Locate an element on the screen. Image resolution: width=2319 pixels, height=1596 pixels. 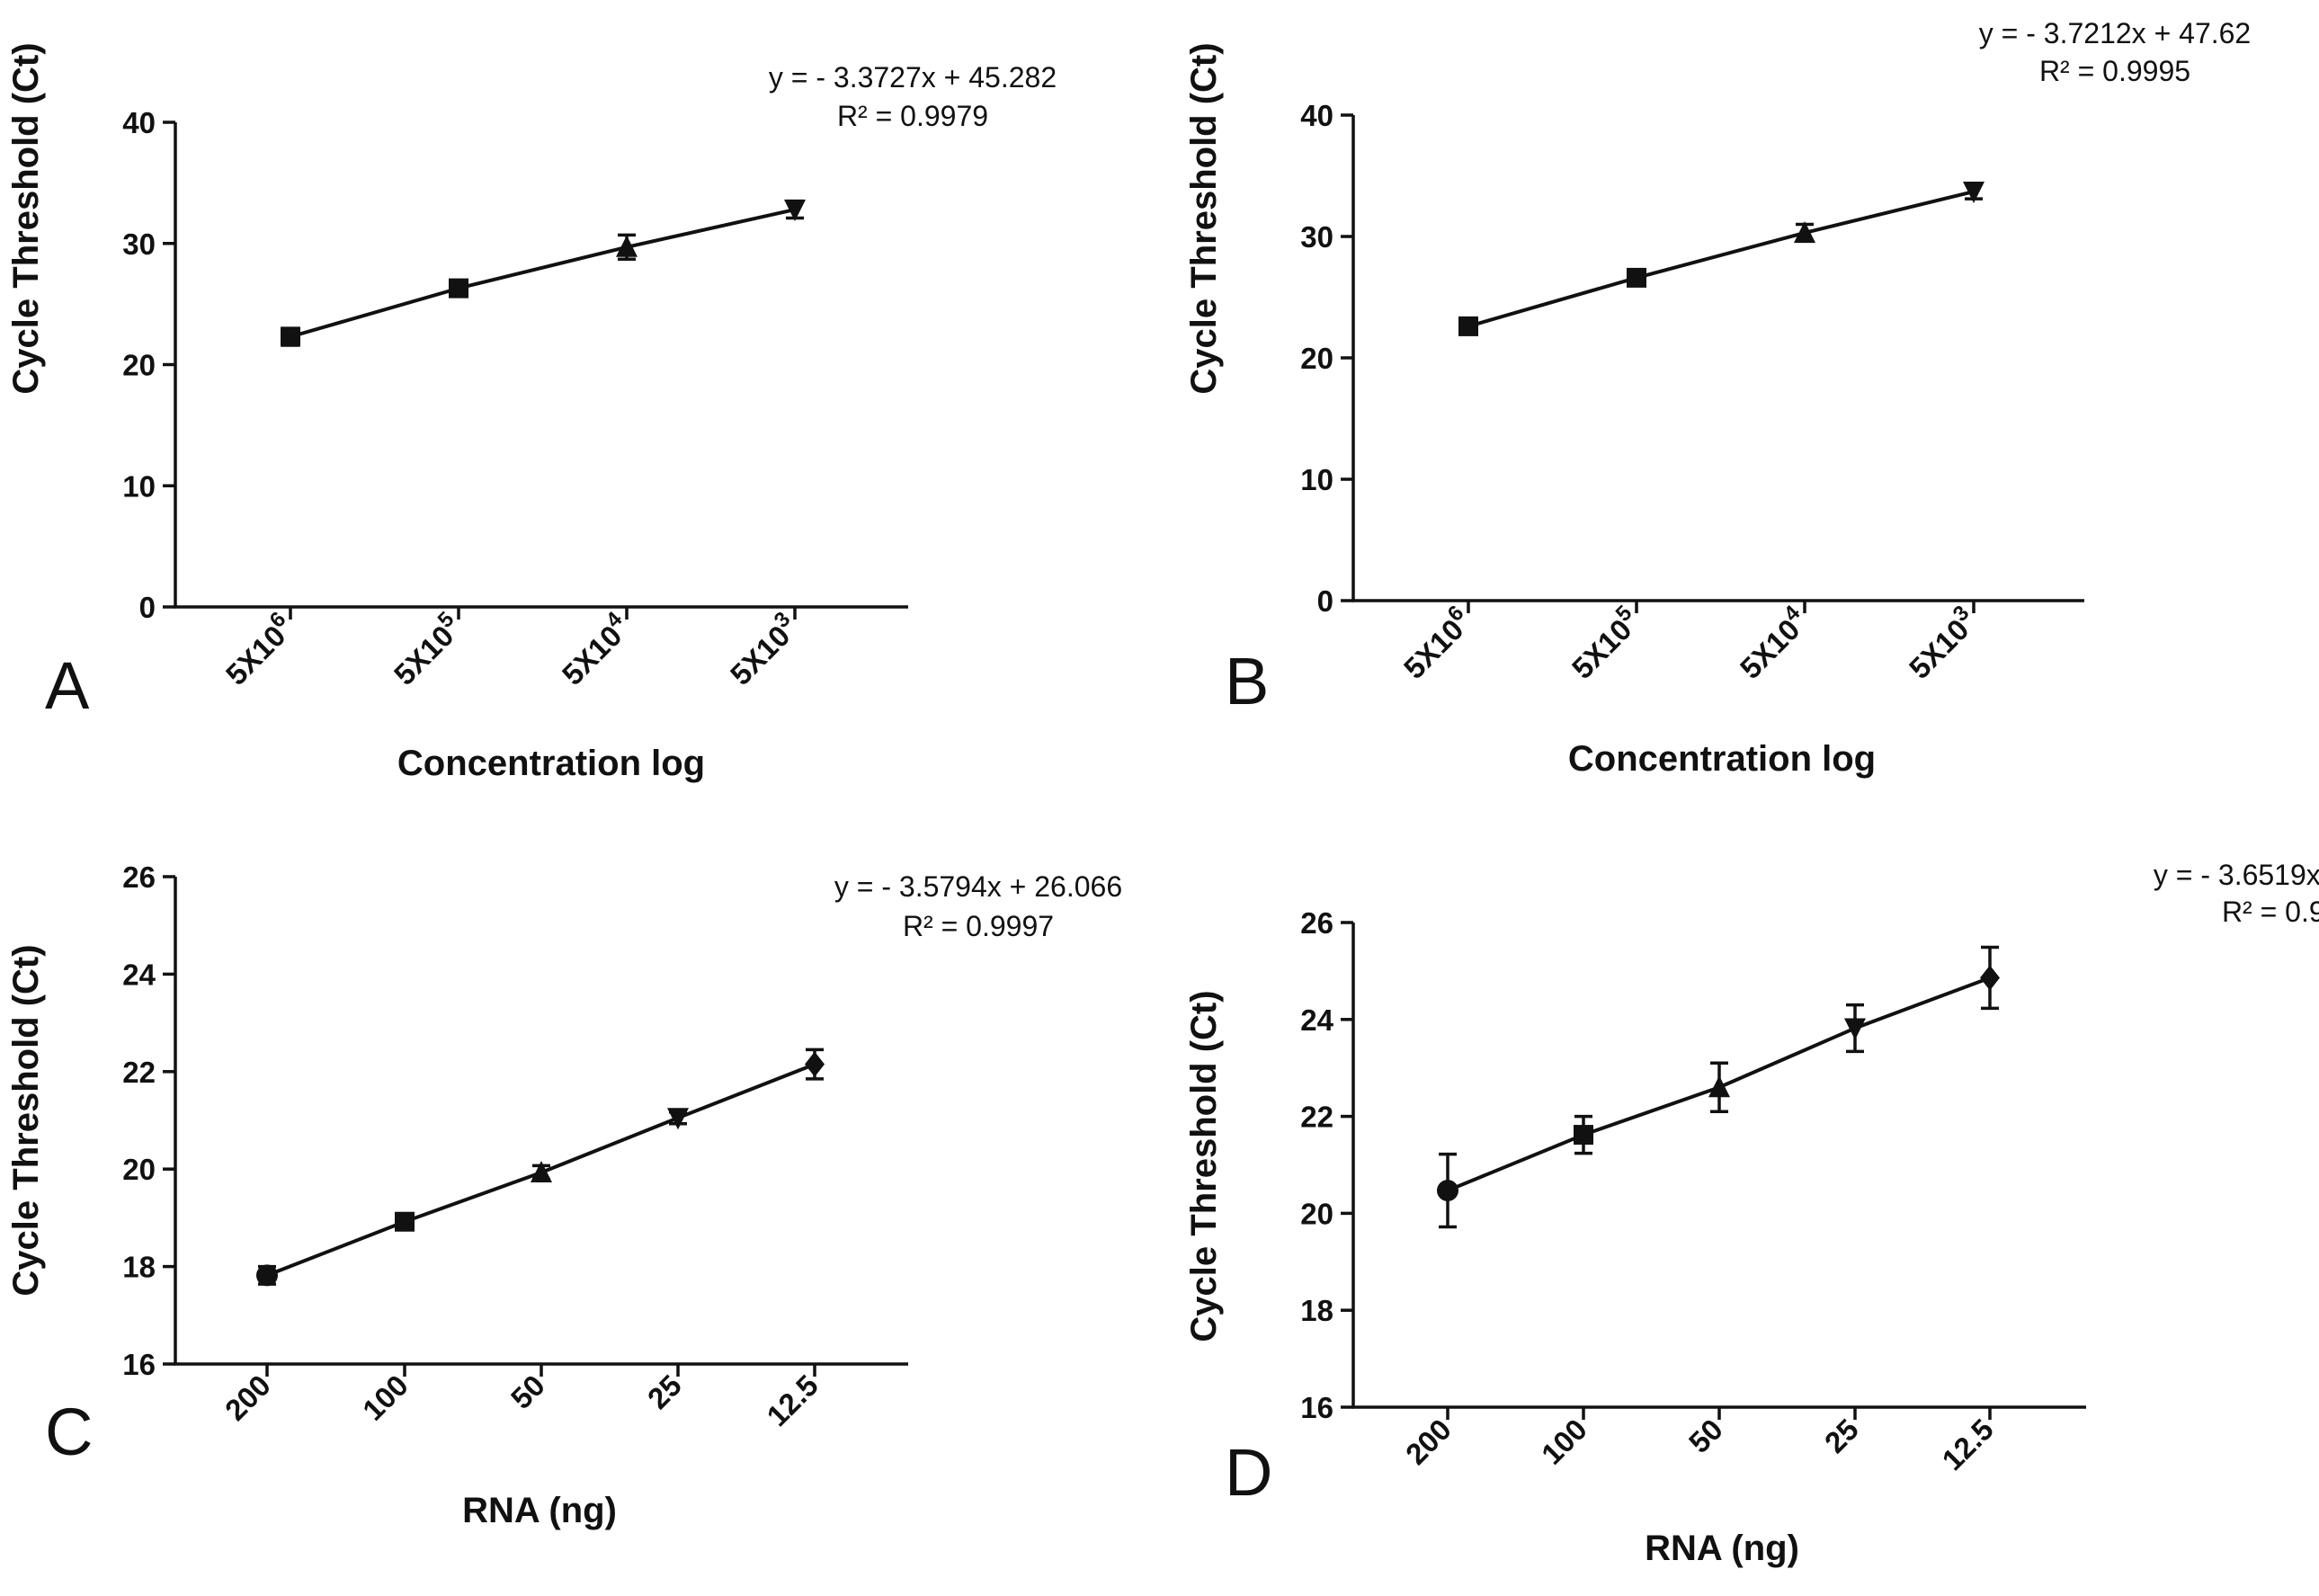
r-squared-label: R² = 0.9997 is located at coordinates (978, 926).